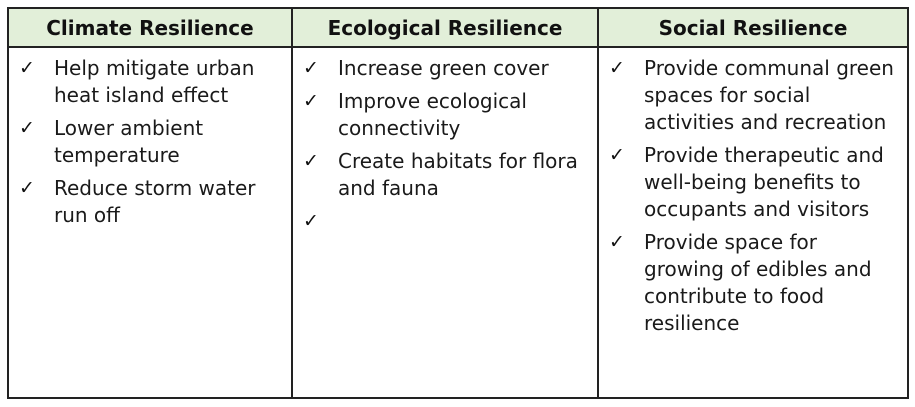  Describe the element at coordinates (458, 174) in the screenshot. I see `list-item-text: Create habitats for flora and fauna` at that location.